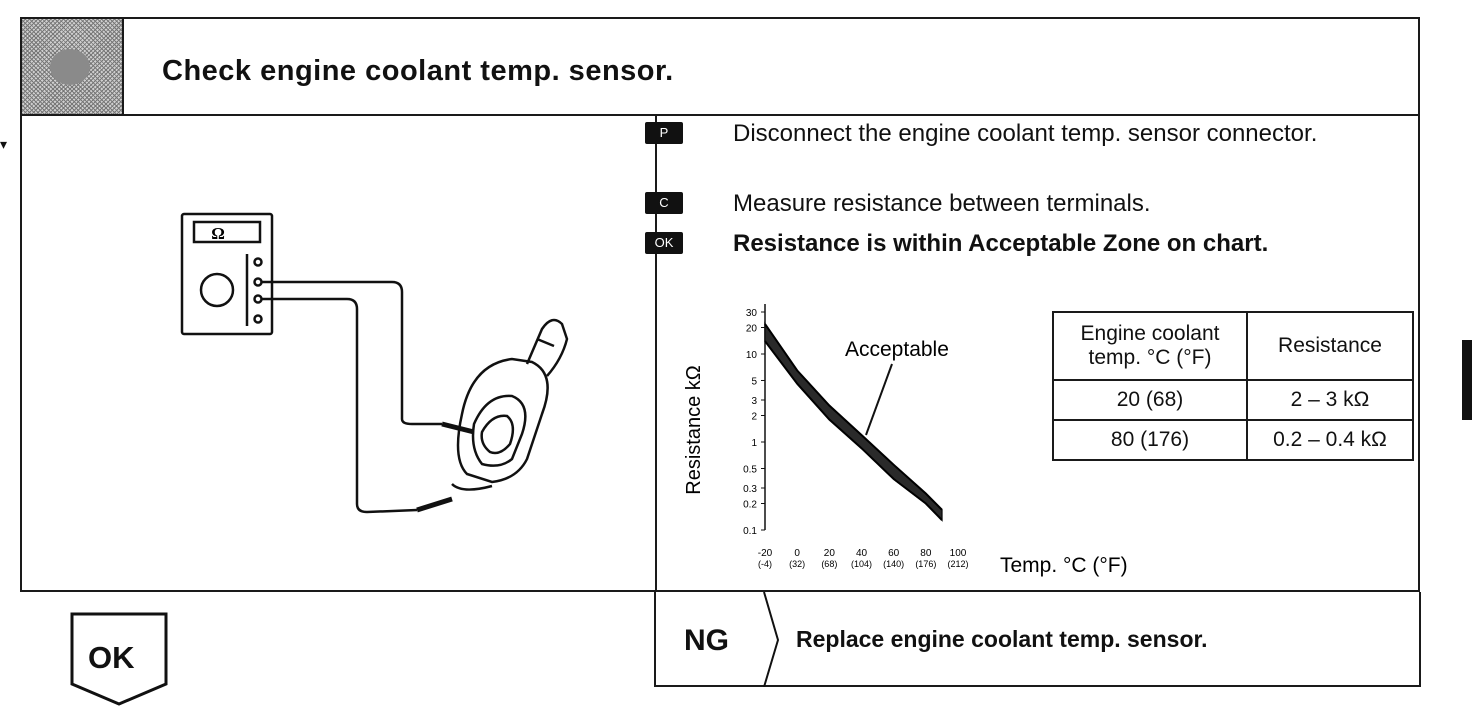  What do you see at coordinates (853, 430) in the screenshot?
I see `lower-limit-line` at bounding box center [853, 430].